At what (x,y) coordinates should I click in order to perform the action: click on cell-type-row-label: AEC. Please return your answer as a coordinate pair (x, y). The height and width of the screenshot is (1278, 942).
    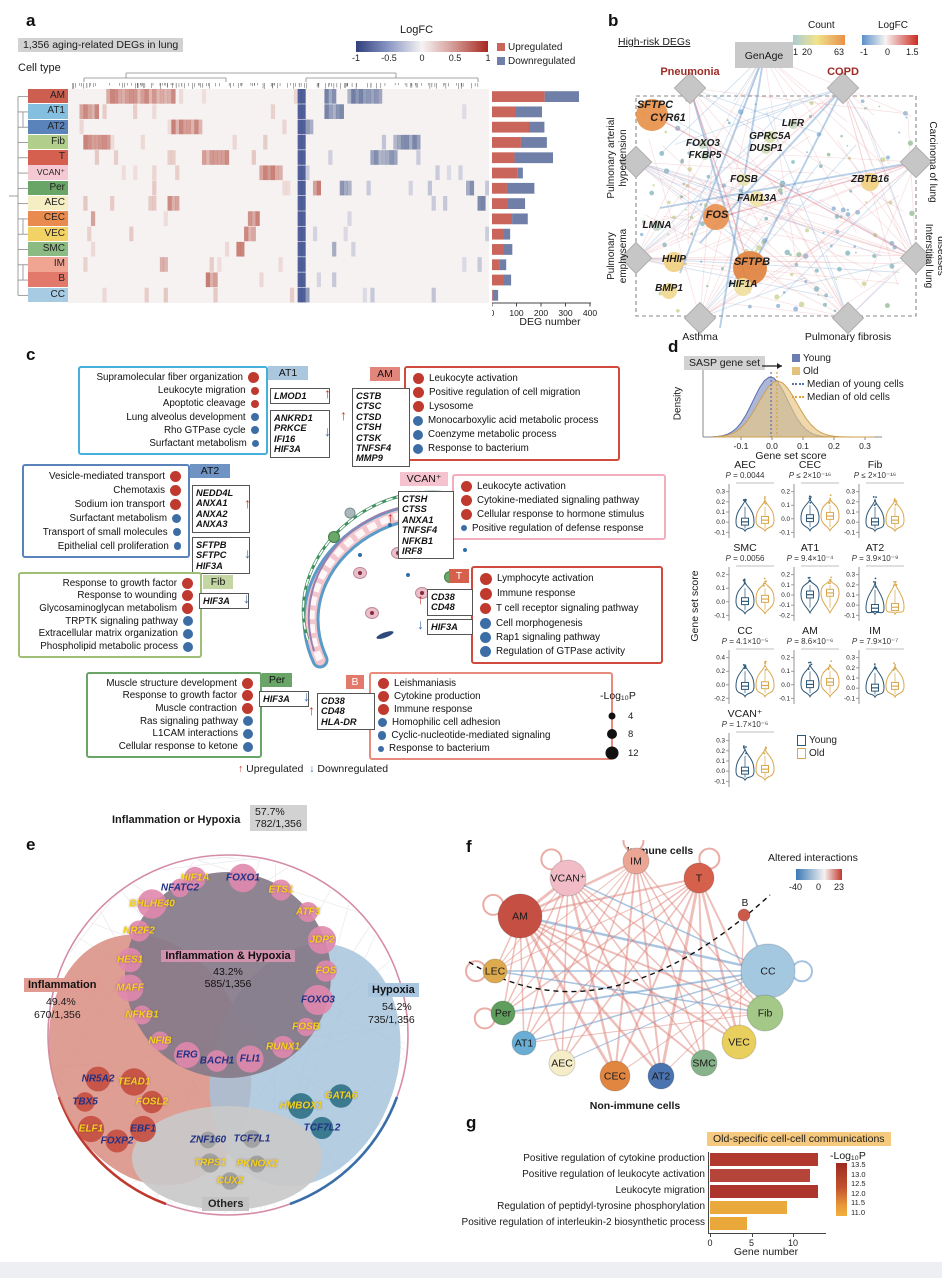
    Looking at the image, I should click on (48, 203).